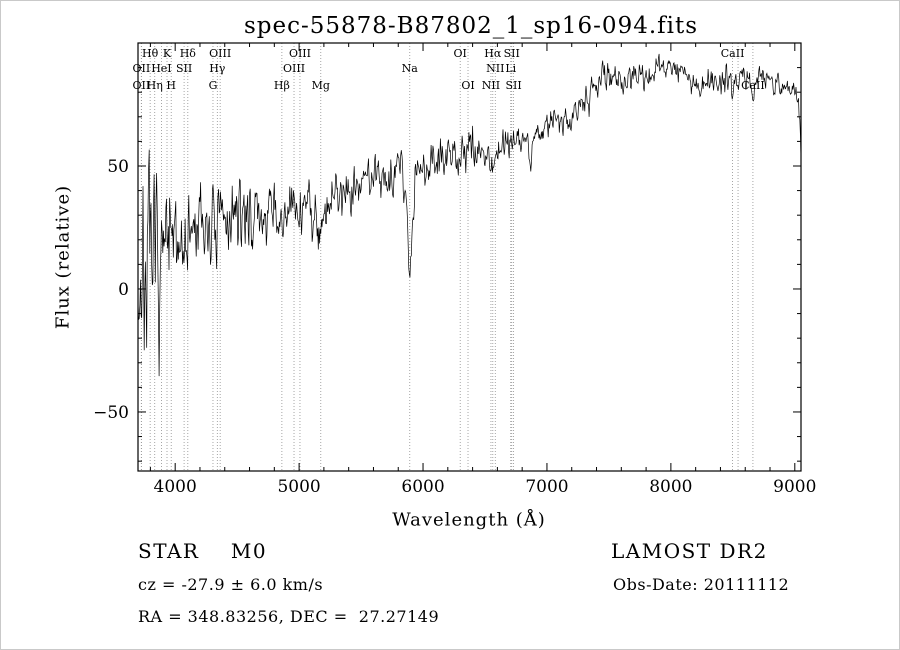  Describe the element at coordinates (422, 487) in the screenshot. I see `svg-text: 6000` at that location.